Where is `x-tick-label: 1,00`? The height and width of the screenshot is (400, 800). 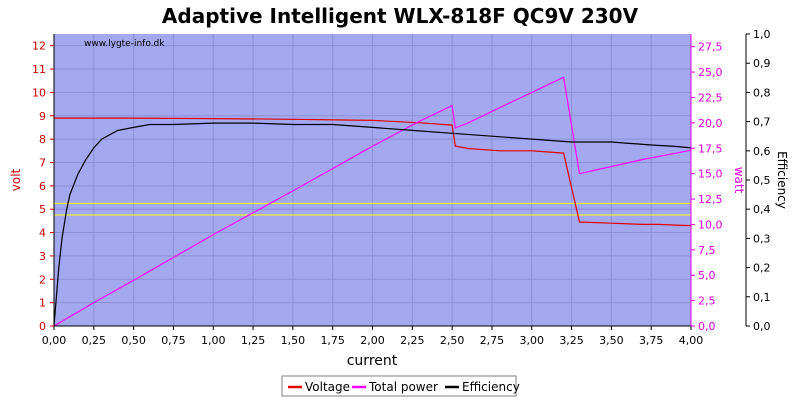 x-tick-label: 1,00 is located at coordinates (213, 340).